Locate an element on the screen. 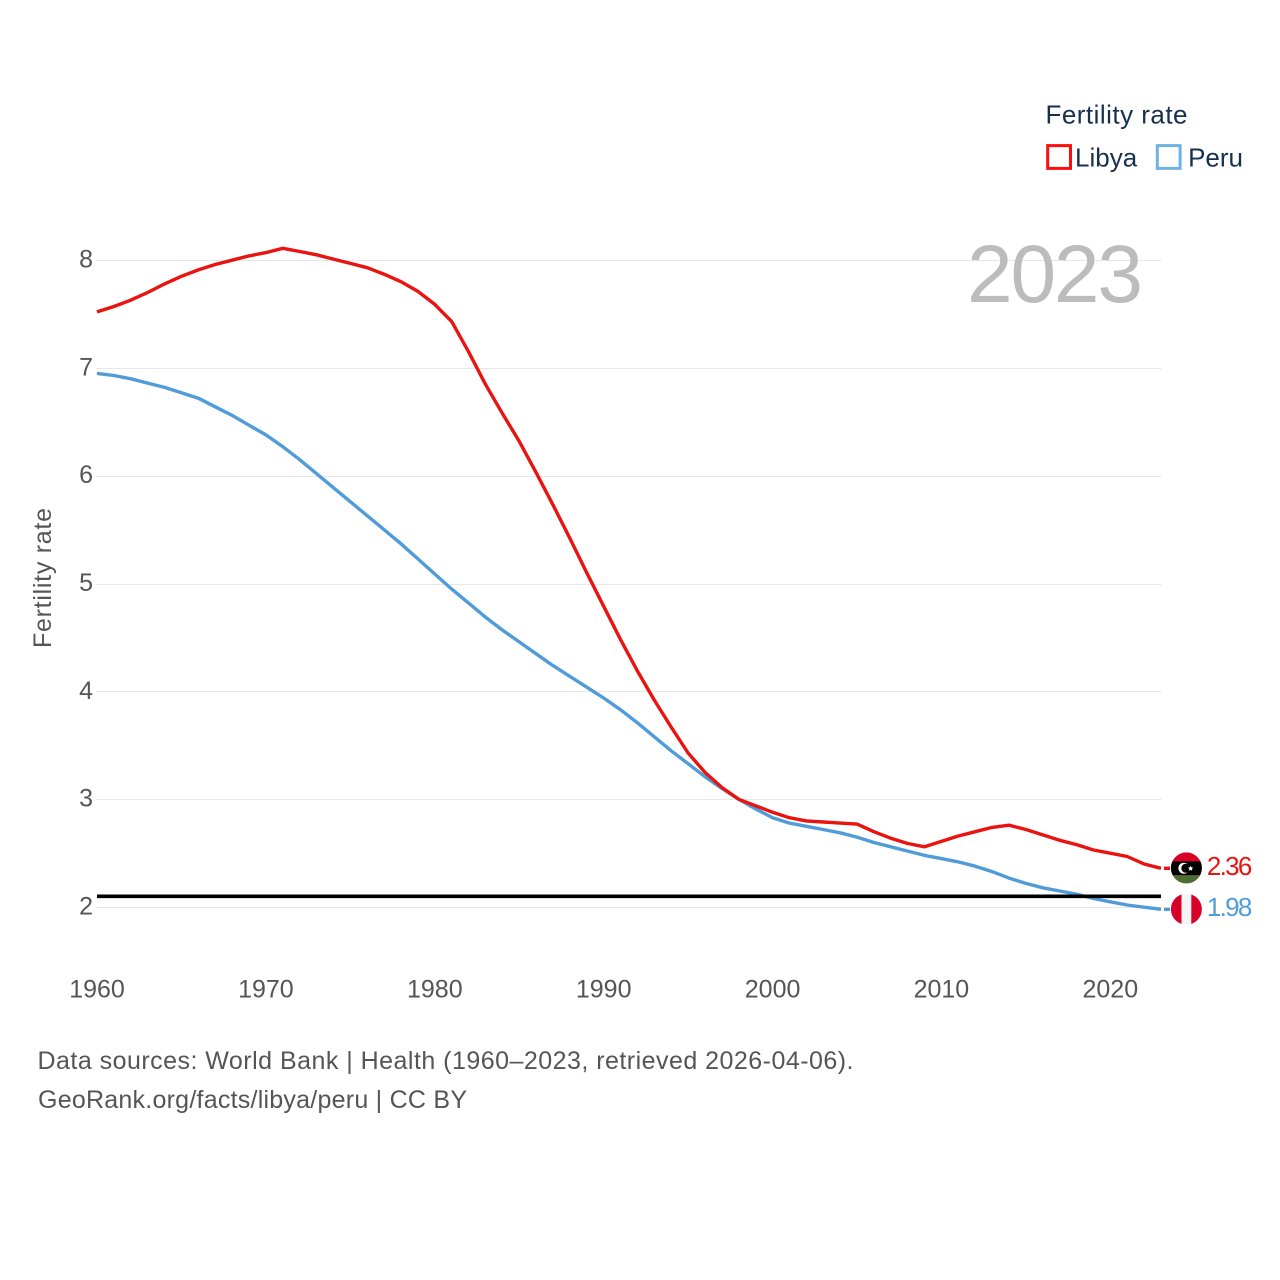 Image resolution: width=1280 pixels, height=1280 pixels. svg-text: 2 is located at coordinates (86, 907).